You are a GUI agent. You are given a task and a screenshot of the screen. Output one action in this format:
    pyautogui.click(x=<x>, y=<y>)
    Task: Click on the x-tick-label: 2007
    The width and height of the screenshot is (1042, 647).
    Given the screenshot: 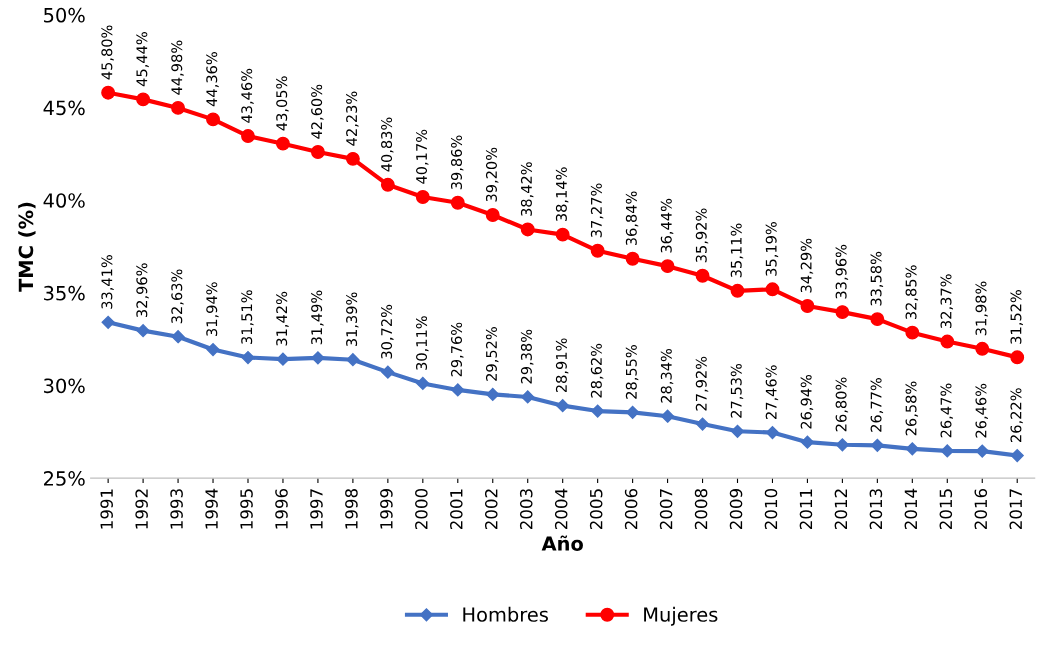 What is the action you would take?
    pyautogui.click(x=666, y=509)
    